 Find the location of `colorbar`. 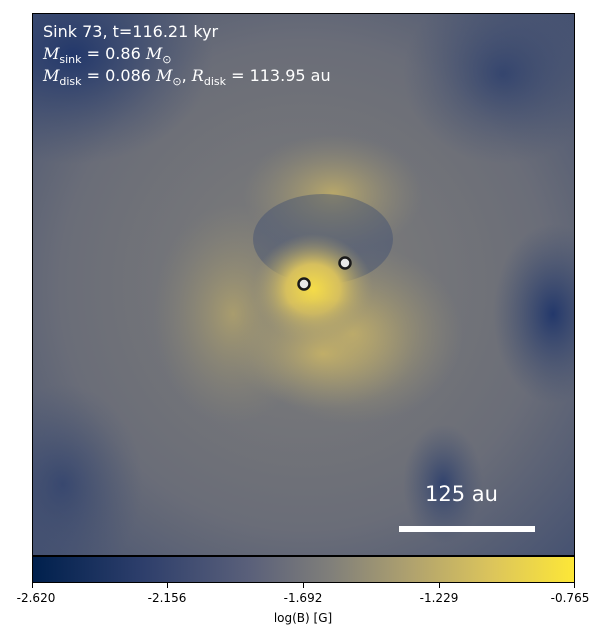

colorbar is located at coordinates (303, 569).